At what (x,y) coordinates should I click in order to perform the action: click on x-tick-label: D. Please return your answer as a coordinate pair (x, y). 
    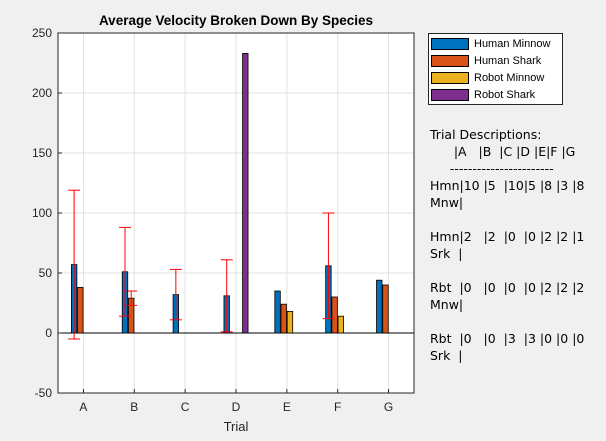
    Looking at the image, I should click on (236, 407).